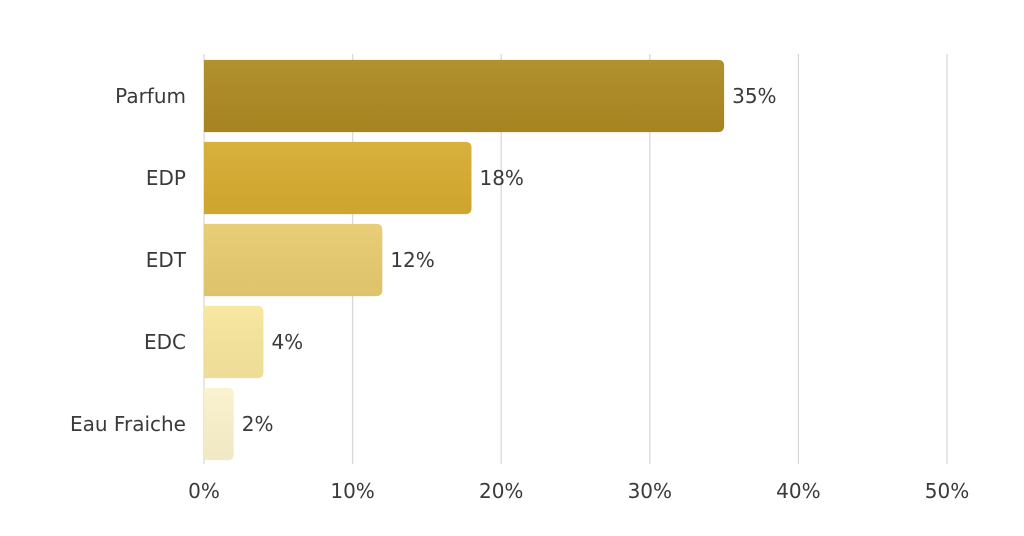 The image size is (1024, 536). I want to click on category-label: EDC, so click(165, 342).